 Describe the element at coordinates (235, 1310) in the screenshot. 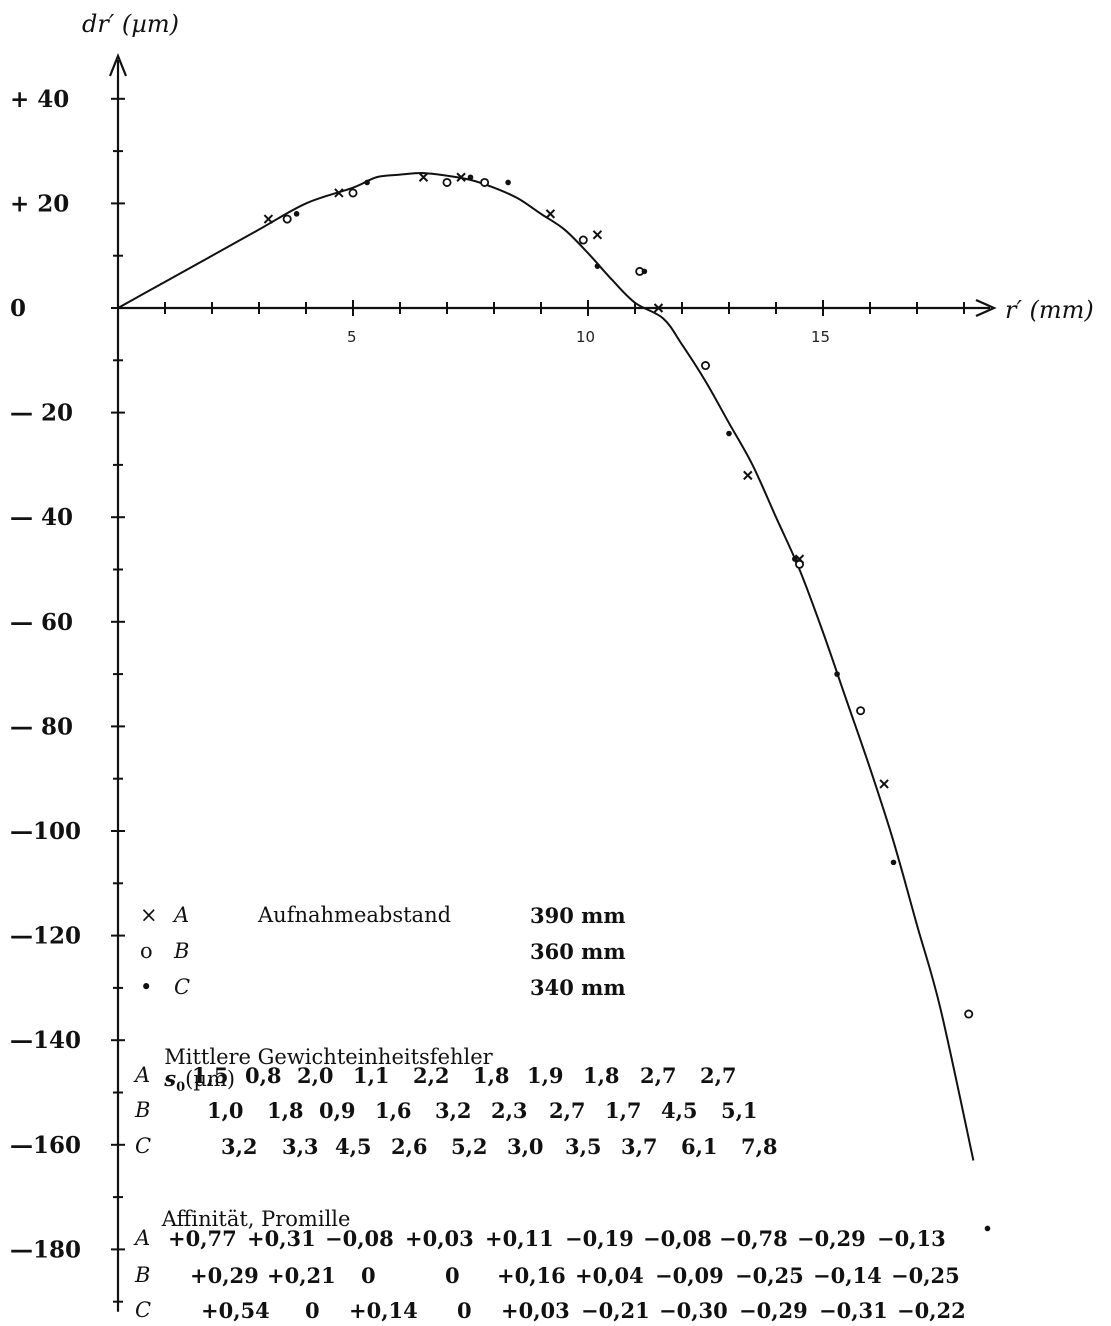

I see `table-cell: +0,54` at that location.